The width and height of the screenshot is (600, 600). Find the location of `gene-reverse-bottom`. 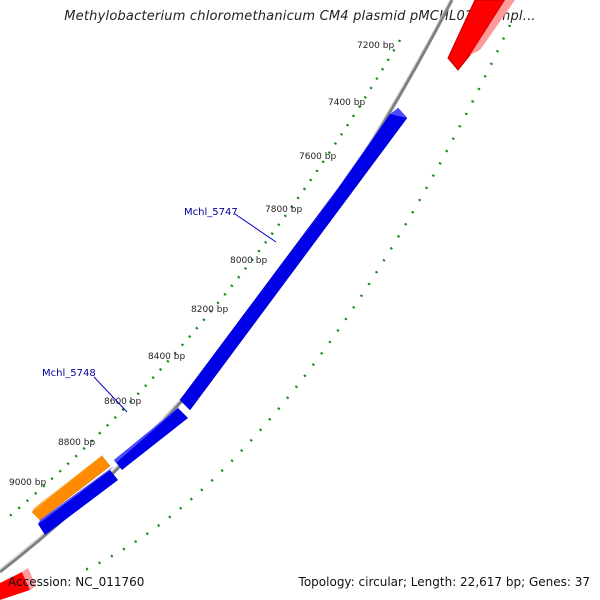

gene-reverse-bottom is located at coordinates (18, 584).